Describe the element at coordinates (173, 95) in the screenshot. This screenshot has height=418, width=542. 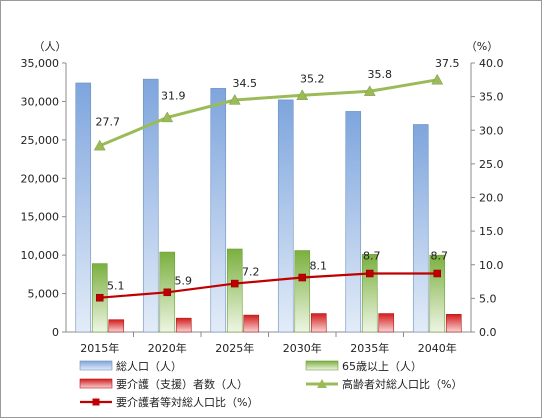
I see `elderly-ratio-data-label: 31.9` at that location.